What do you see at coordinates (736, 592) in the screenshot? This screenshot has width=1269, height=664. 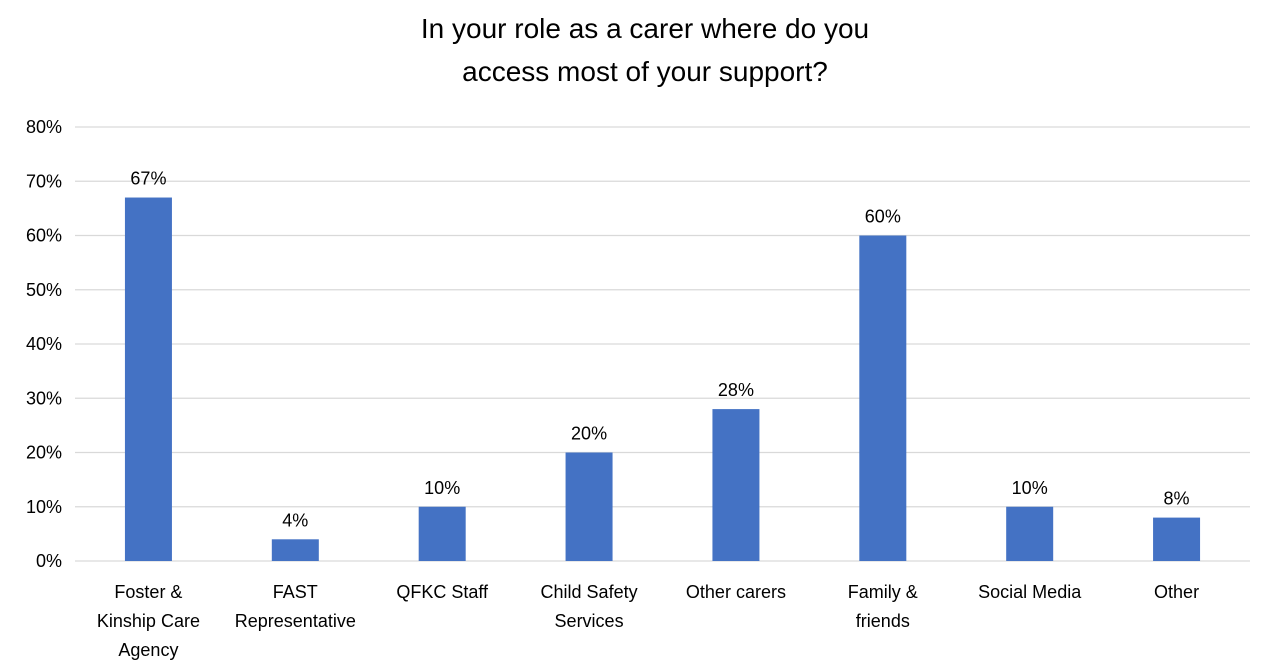 I see `category-label: Other carers` at bounding box center [736, 592].